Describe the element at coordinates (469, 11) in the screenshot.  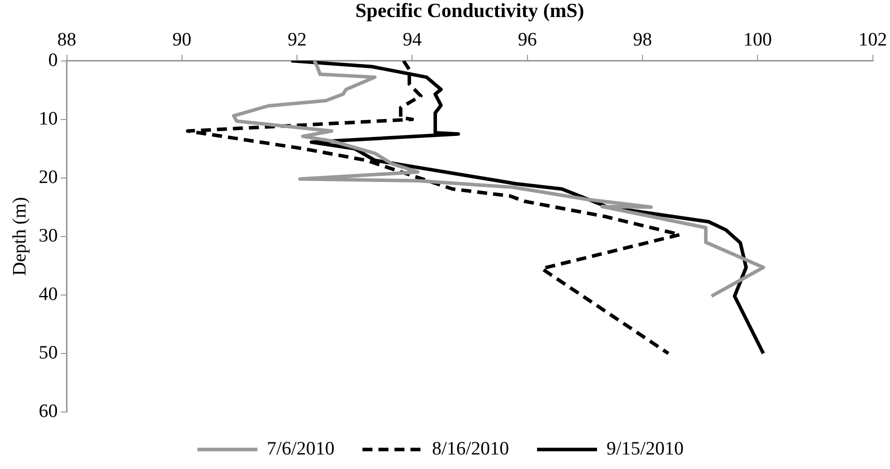
I see `x-axis-title: Specific Conductivity (mS)` at that location.